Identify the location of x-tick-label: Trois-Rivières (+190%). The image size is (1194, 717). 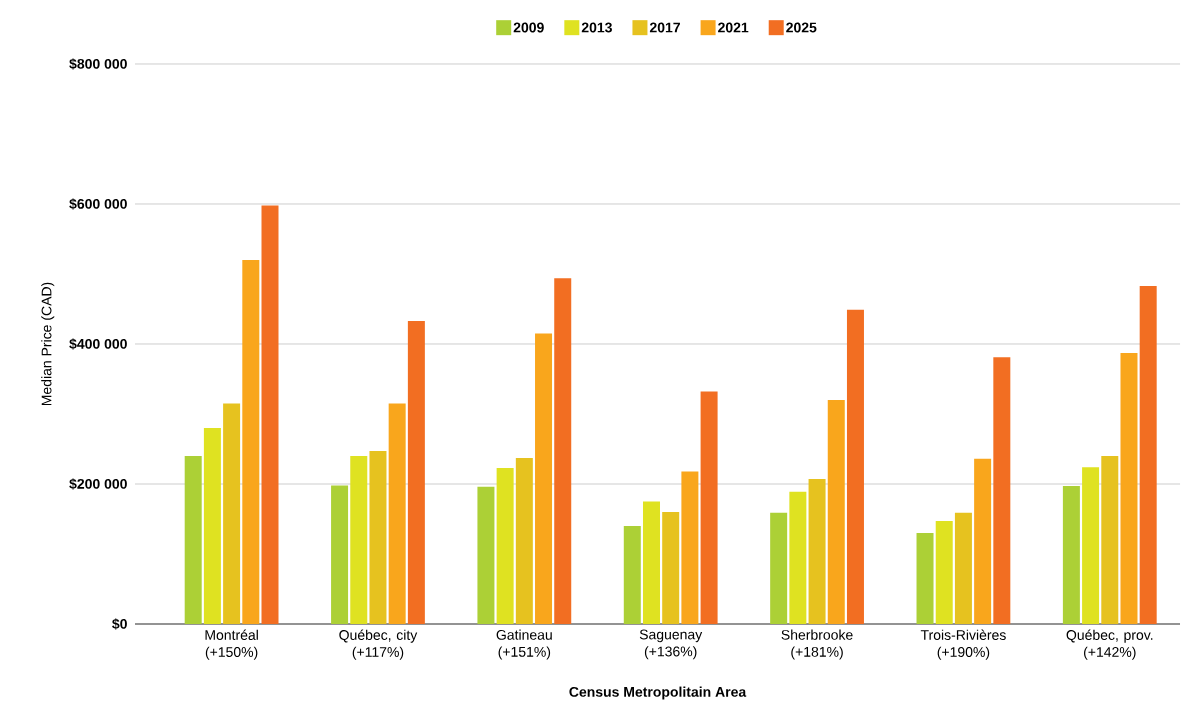
(963, 644).